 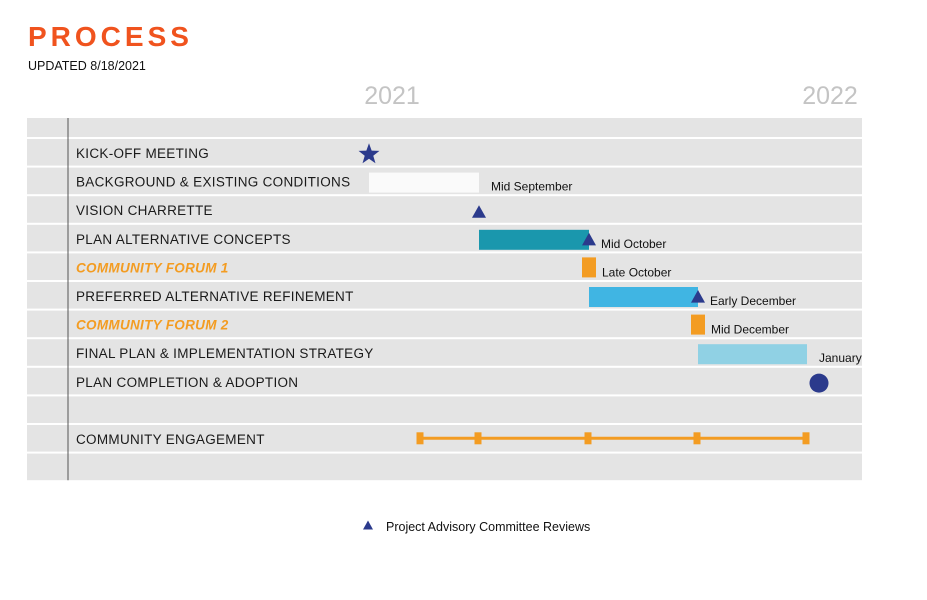 I want to click on year-label: 2021, so click(x=392, y=96).